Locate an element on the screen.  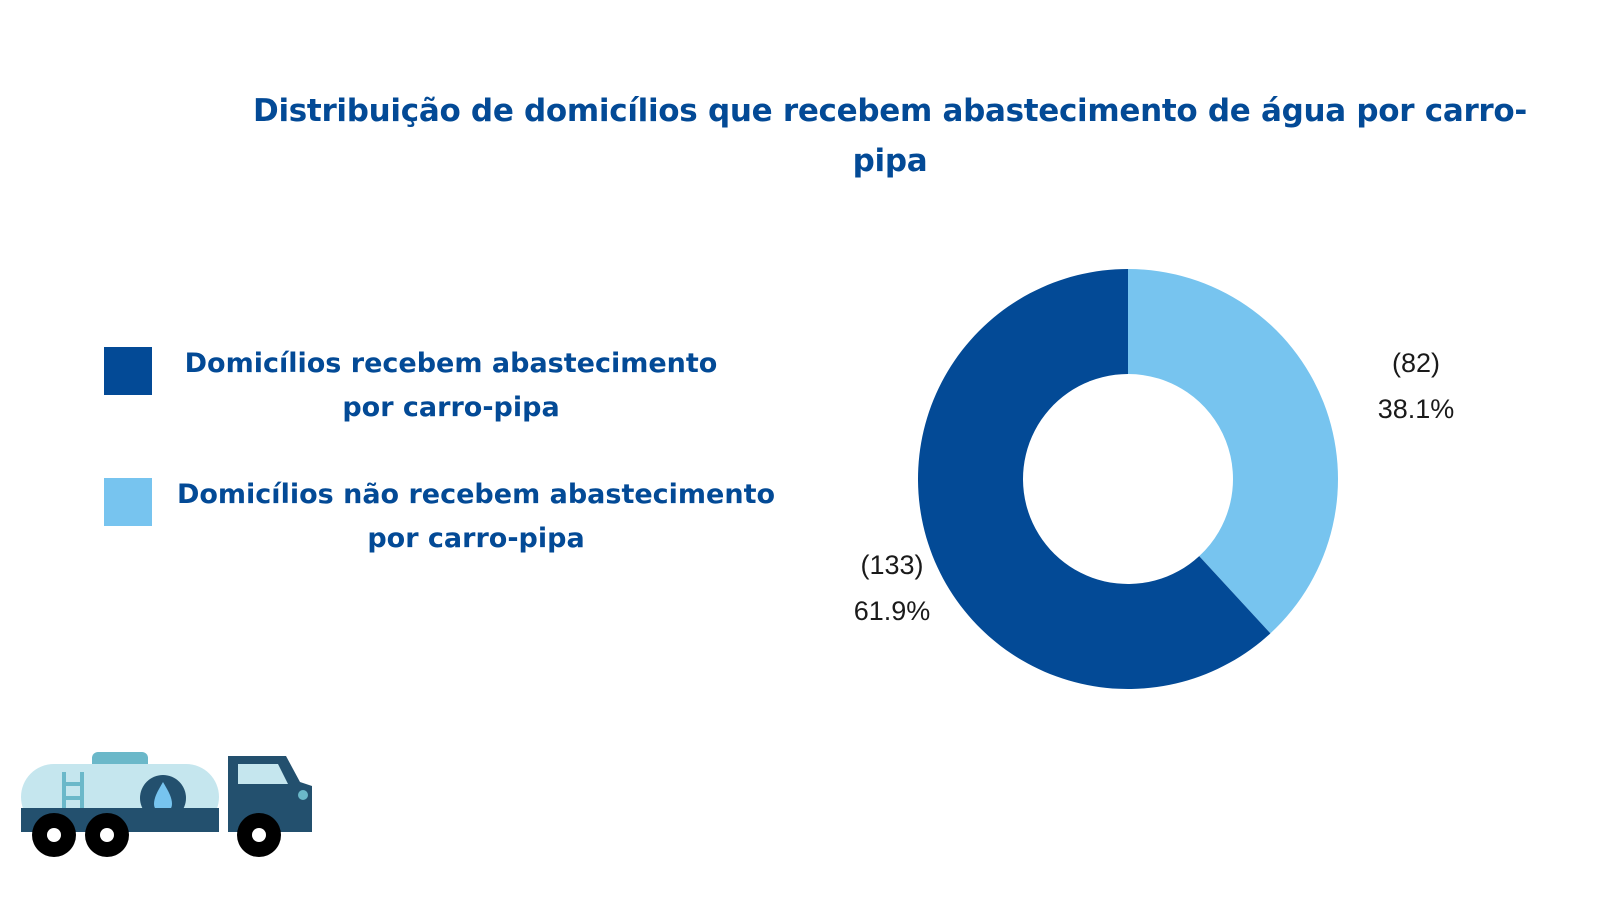
water-drop-icon is located at coordinates (163, 797).